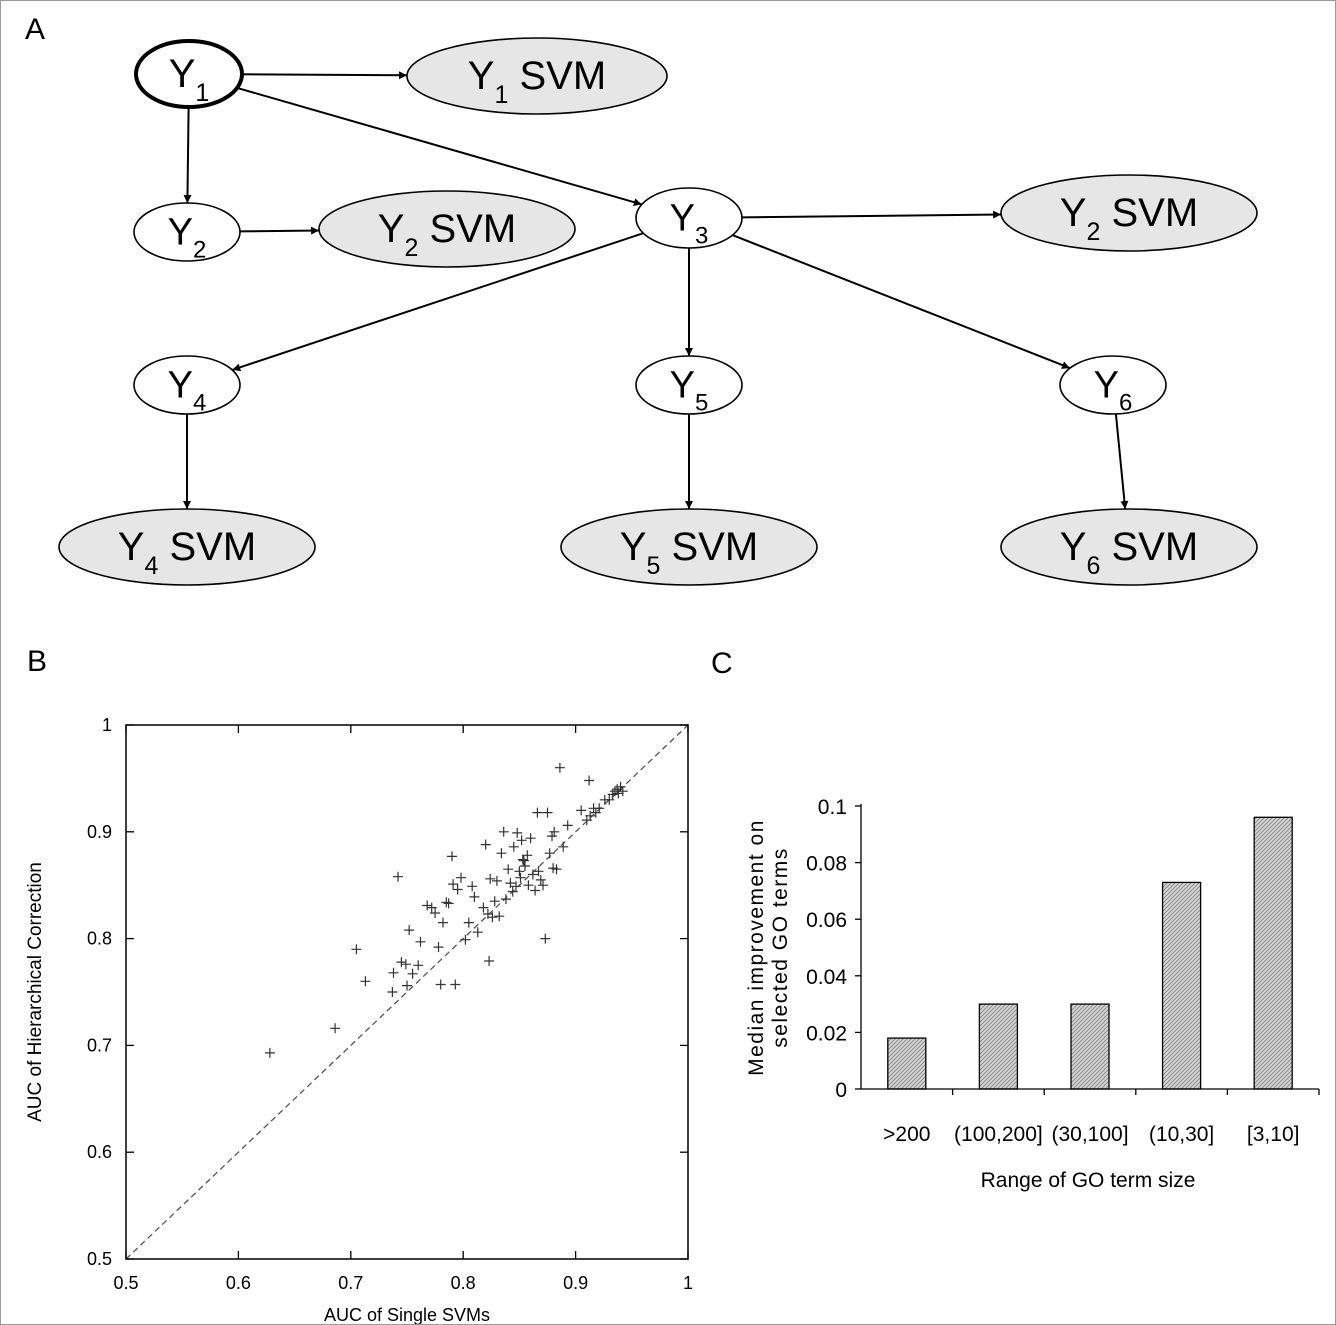 The height and width of the screenshot is (1325, 1336). Describe the element at coordinates (756, 947) in the screenshot. I see `y-axis-label-line-1: Median improvement on` at that location.